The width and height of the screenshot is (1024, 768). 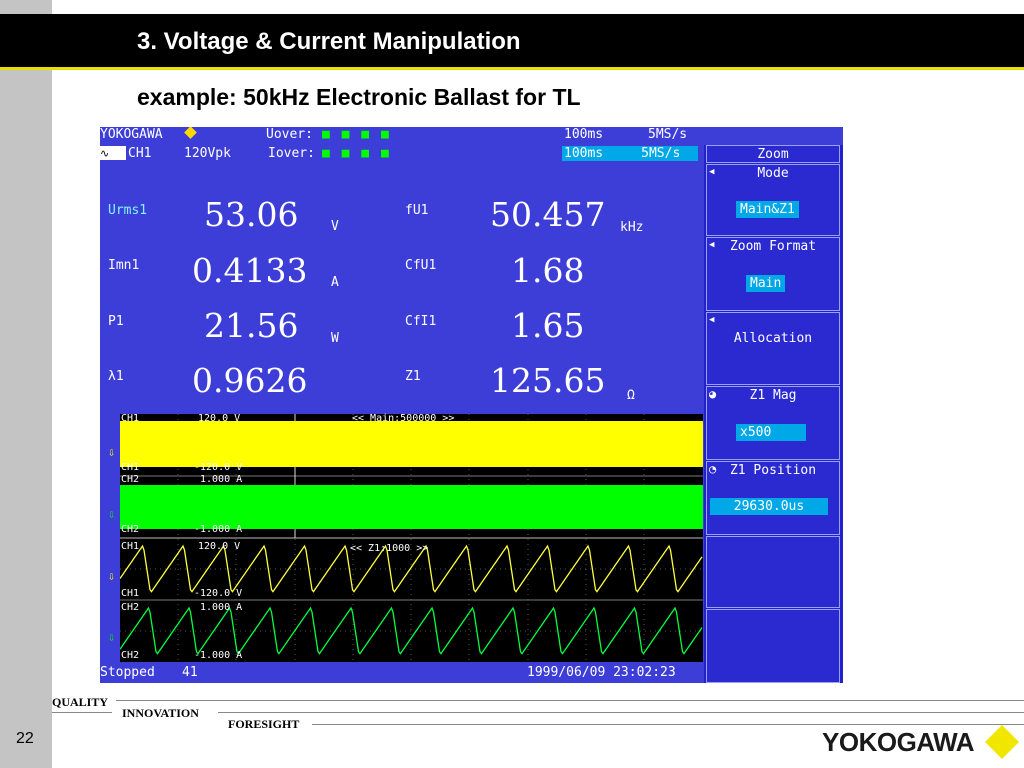 I want to click on title-bar, so click(x=512, y=42).